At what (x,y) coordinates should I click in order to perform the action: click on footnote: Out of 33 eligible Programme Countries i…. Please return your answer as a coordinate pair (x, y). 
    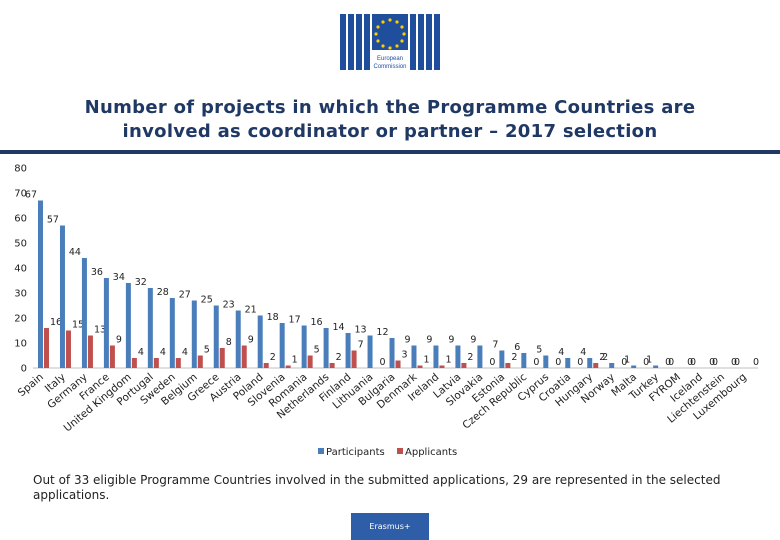
    Looking at the image, I should click on (377, 487).